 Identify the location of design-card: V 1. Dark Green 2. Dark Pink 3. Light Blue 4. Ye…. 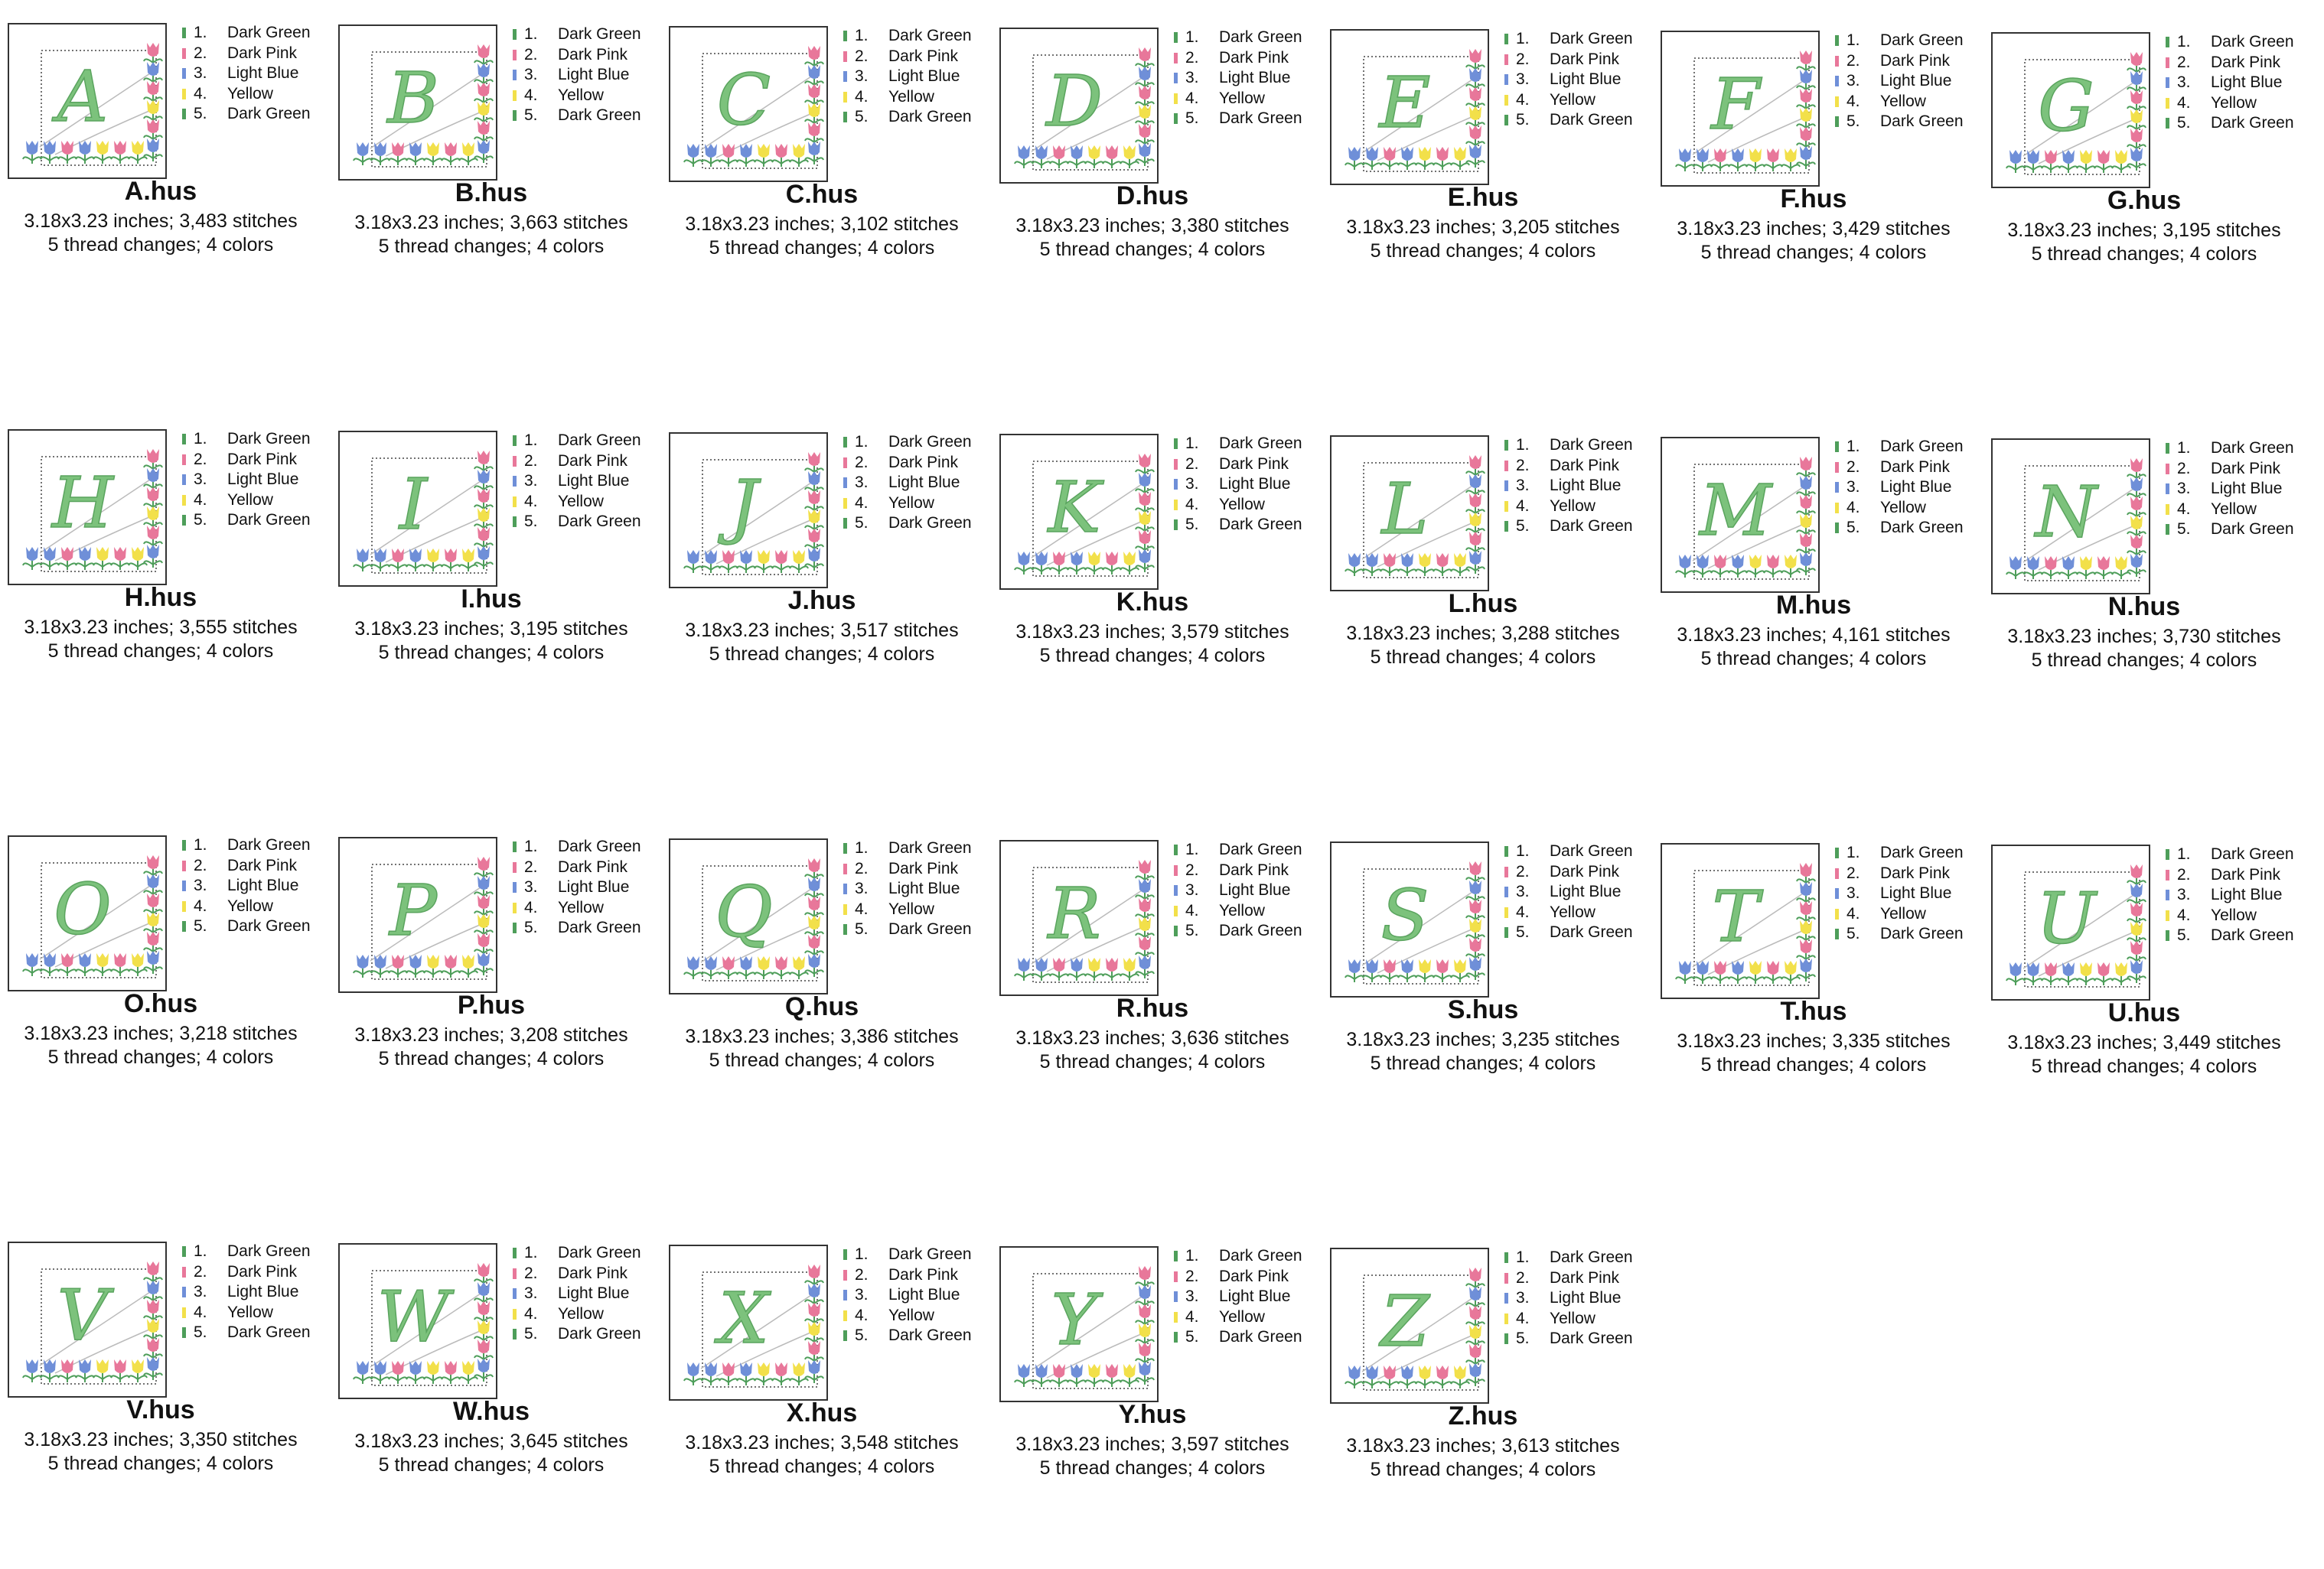
(172, 1402).